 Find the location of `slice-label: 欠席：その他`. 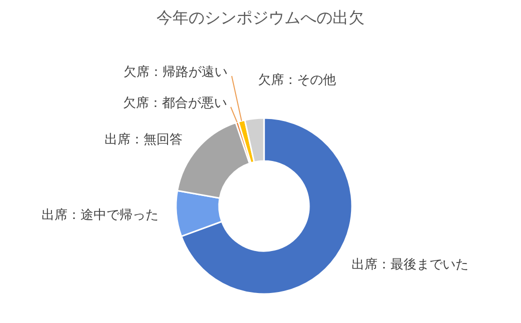

slice-label: 欠席：その他 is located at coordinates (297, 80).